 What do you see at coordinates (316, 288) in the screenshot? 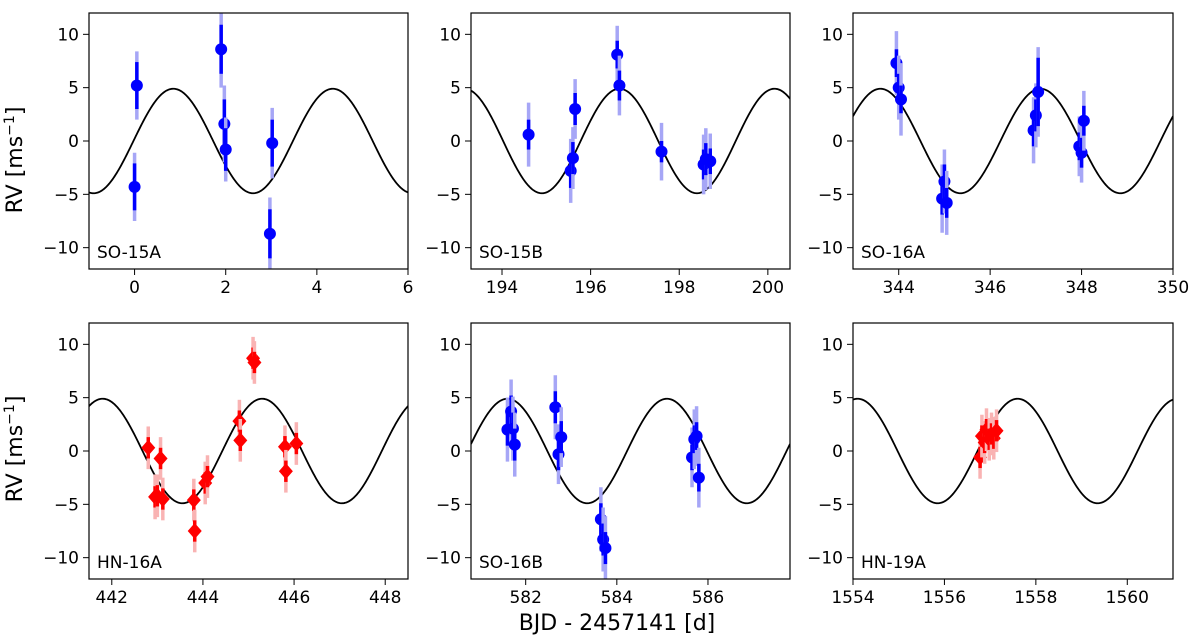
I see `x-tick-label: 4` at bounding box center [316, 288].